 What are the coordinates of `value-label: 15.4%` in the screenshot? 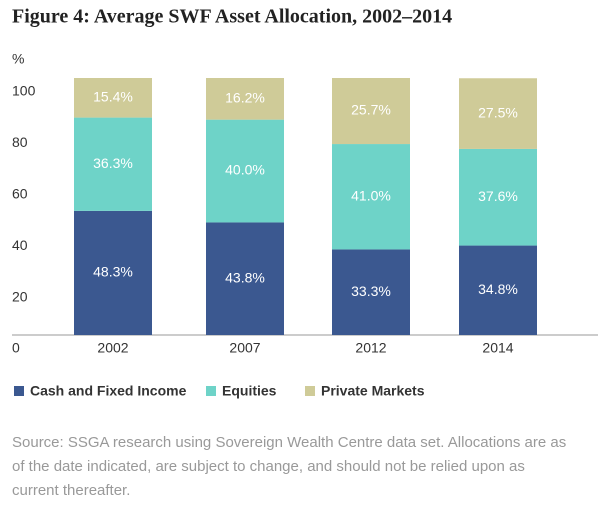 It's located at (113, 96).